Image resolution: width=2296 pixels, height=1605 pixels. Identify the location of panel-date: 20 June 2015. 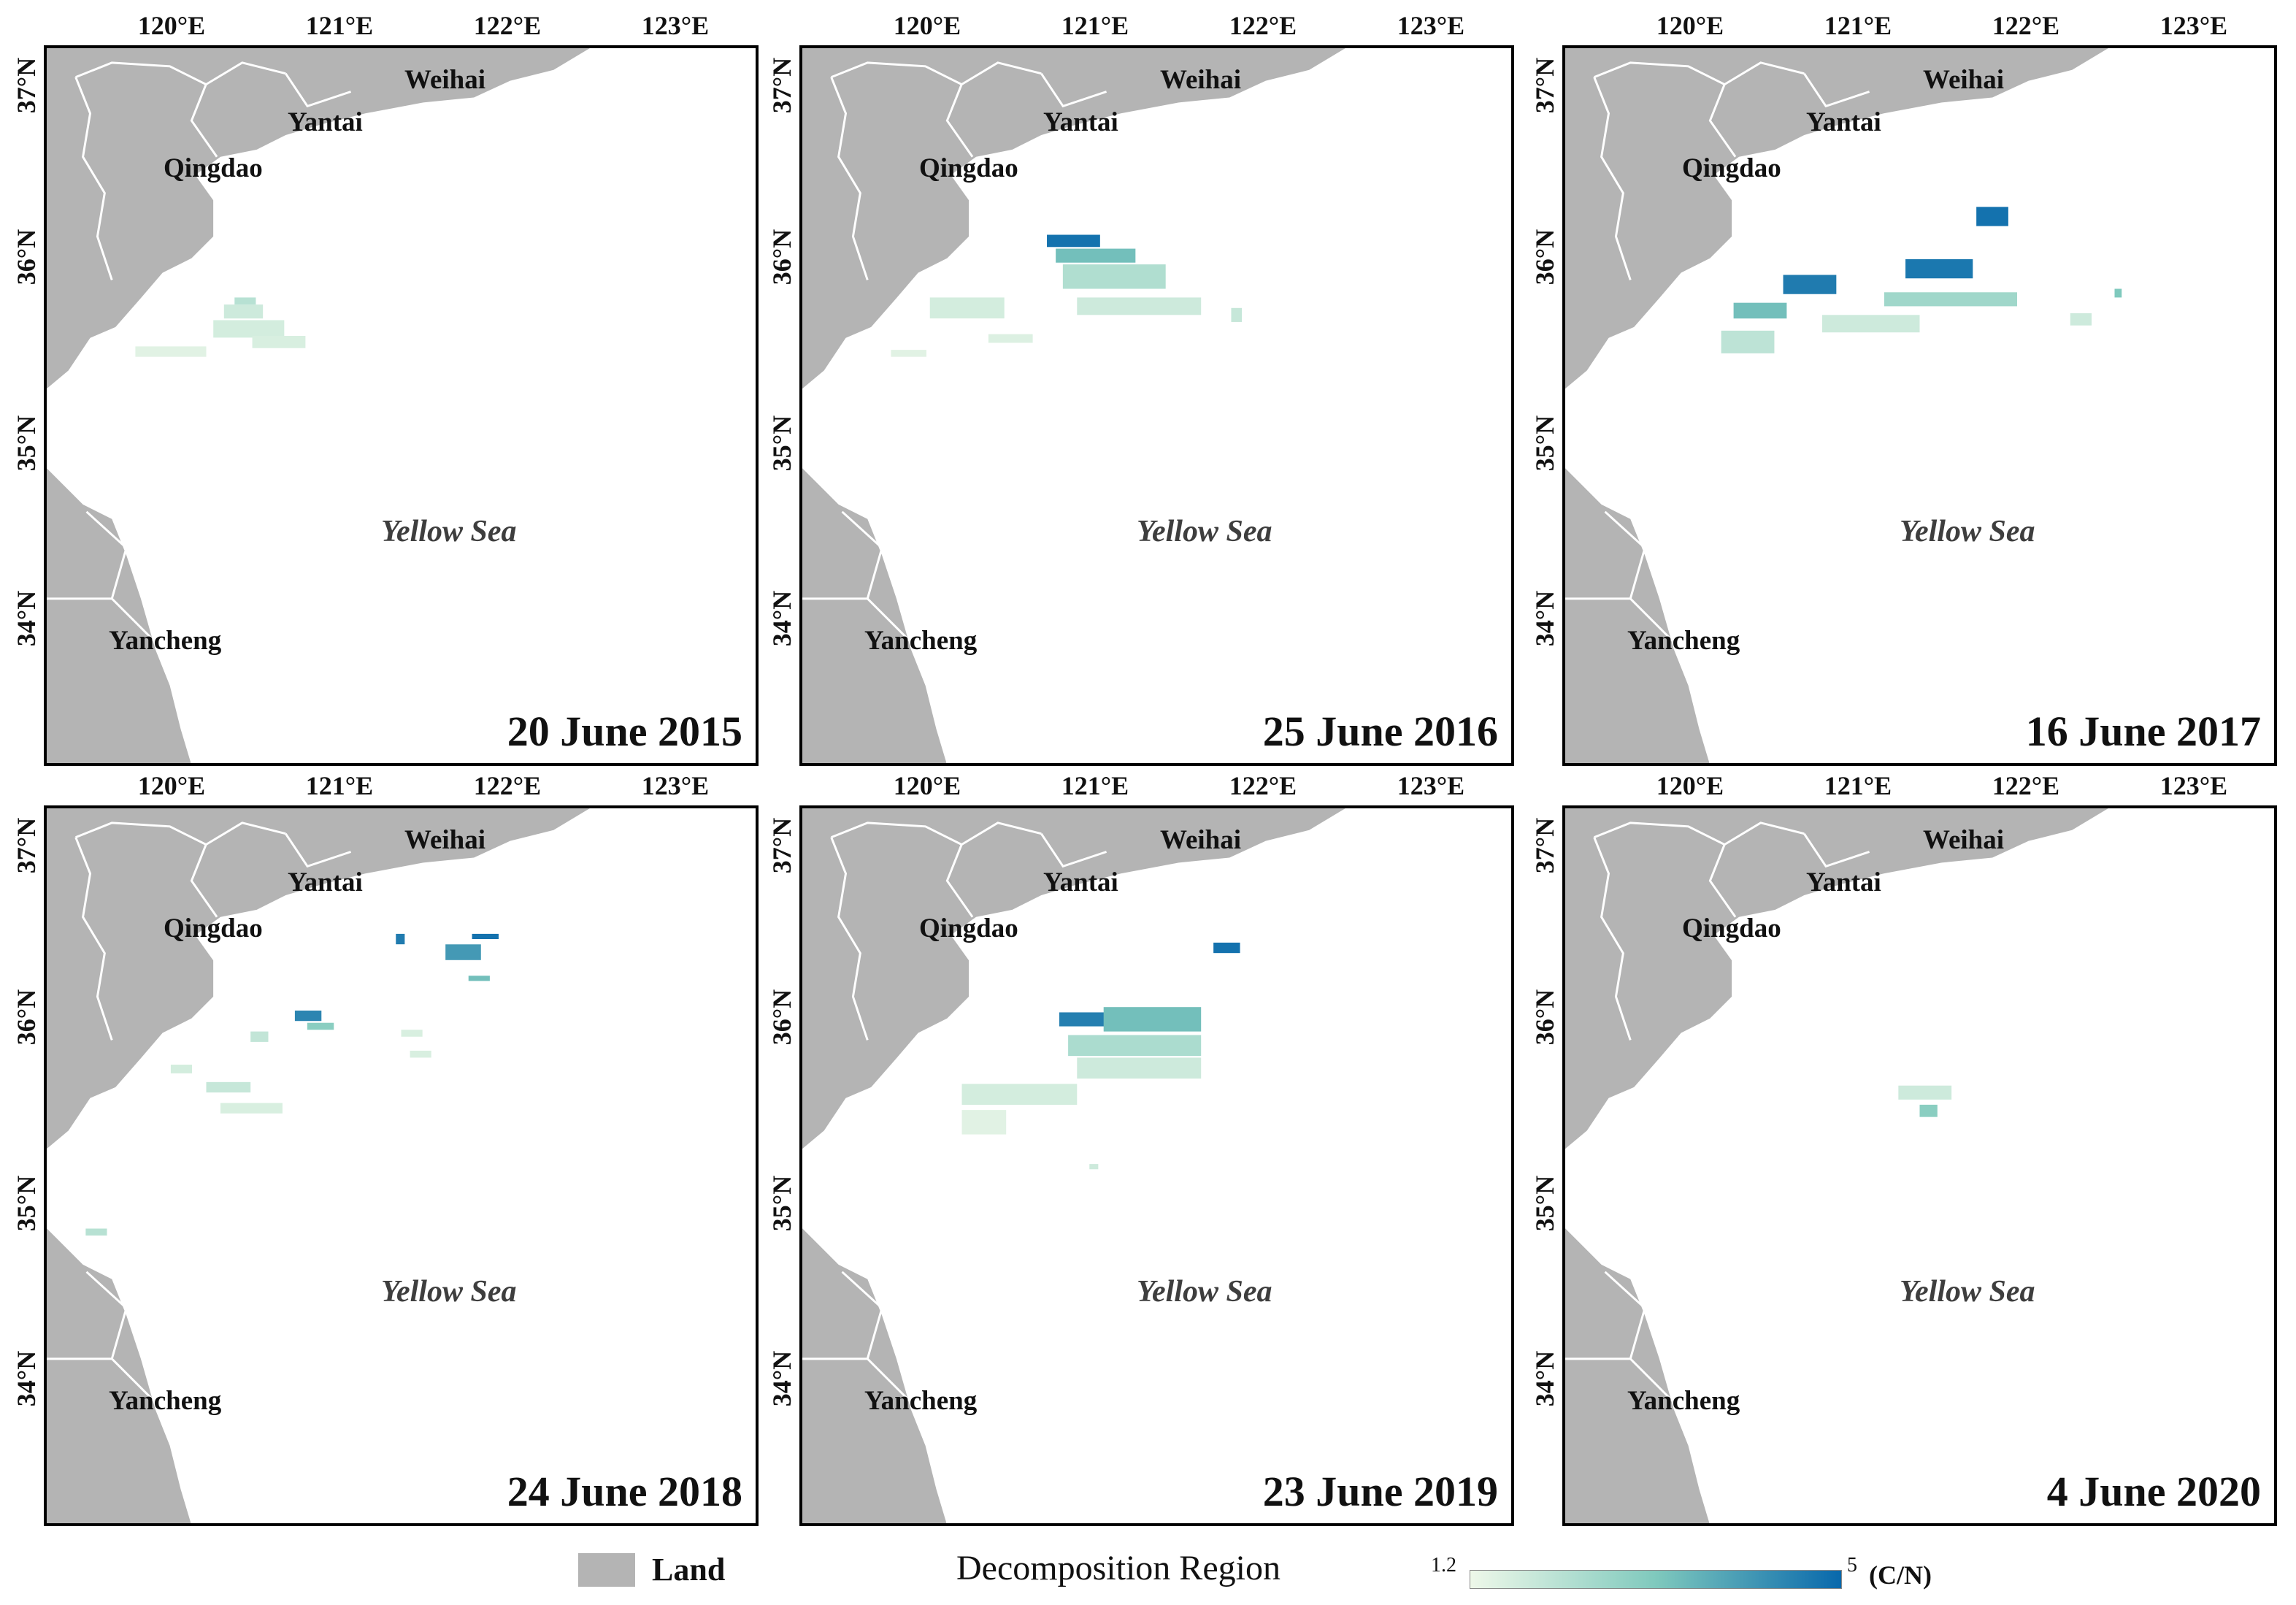
(624, 732).